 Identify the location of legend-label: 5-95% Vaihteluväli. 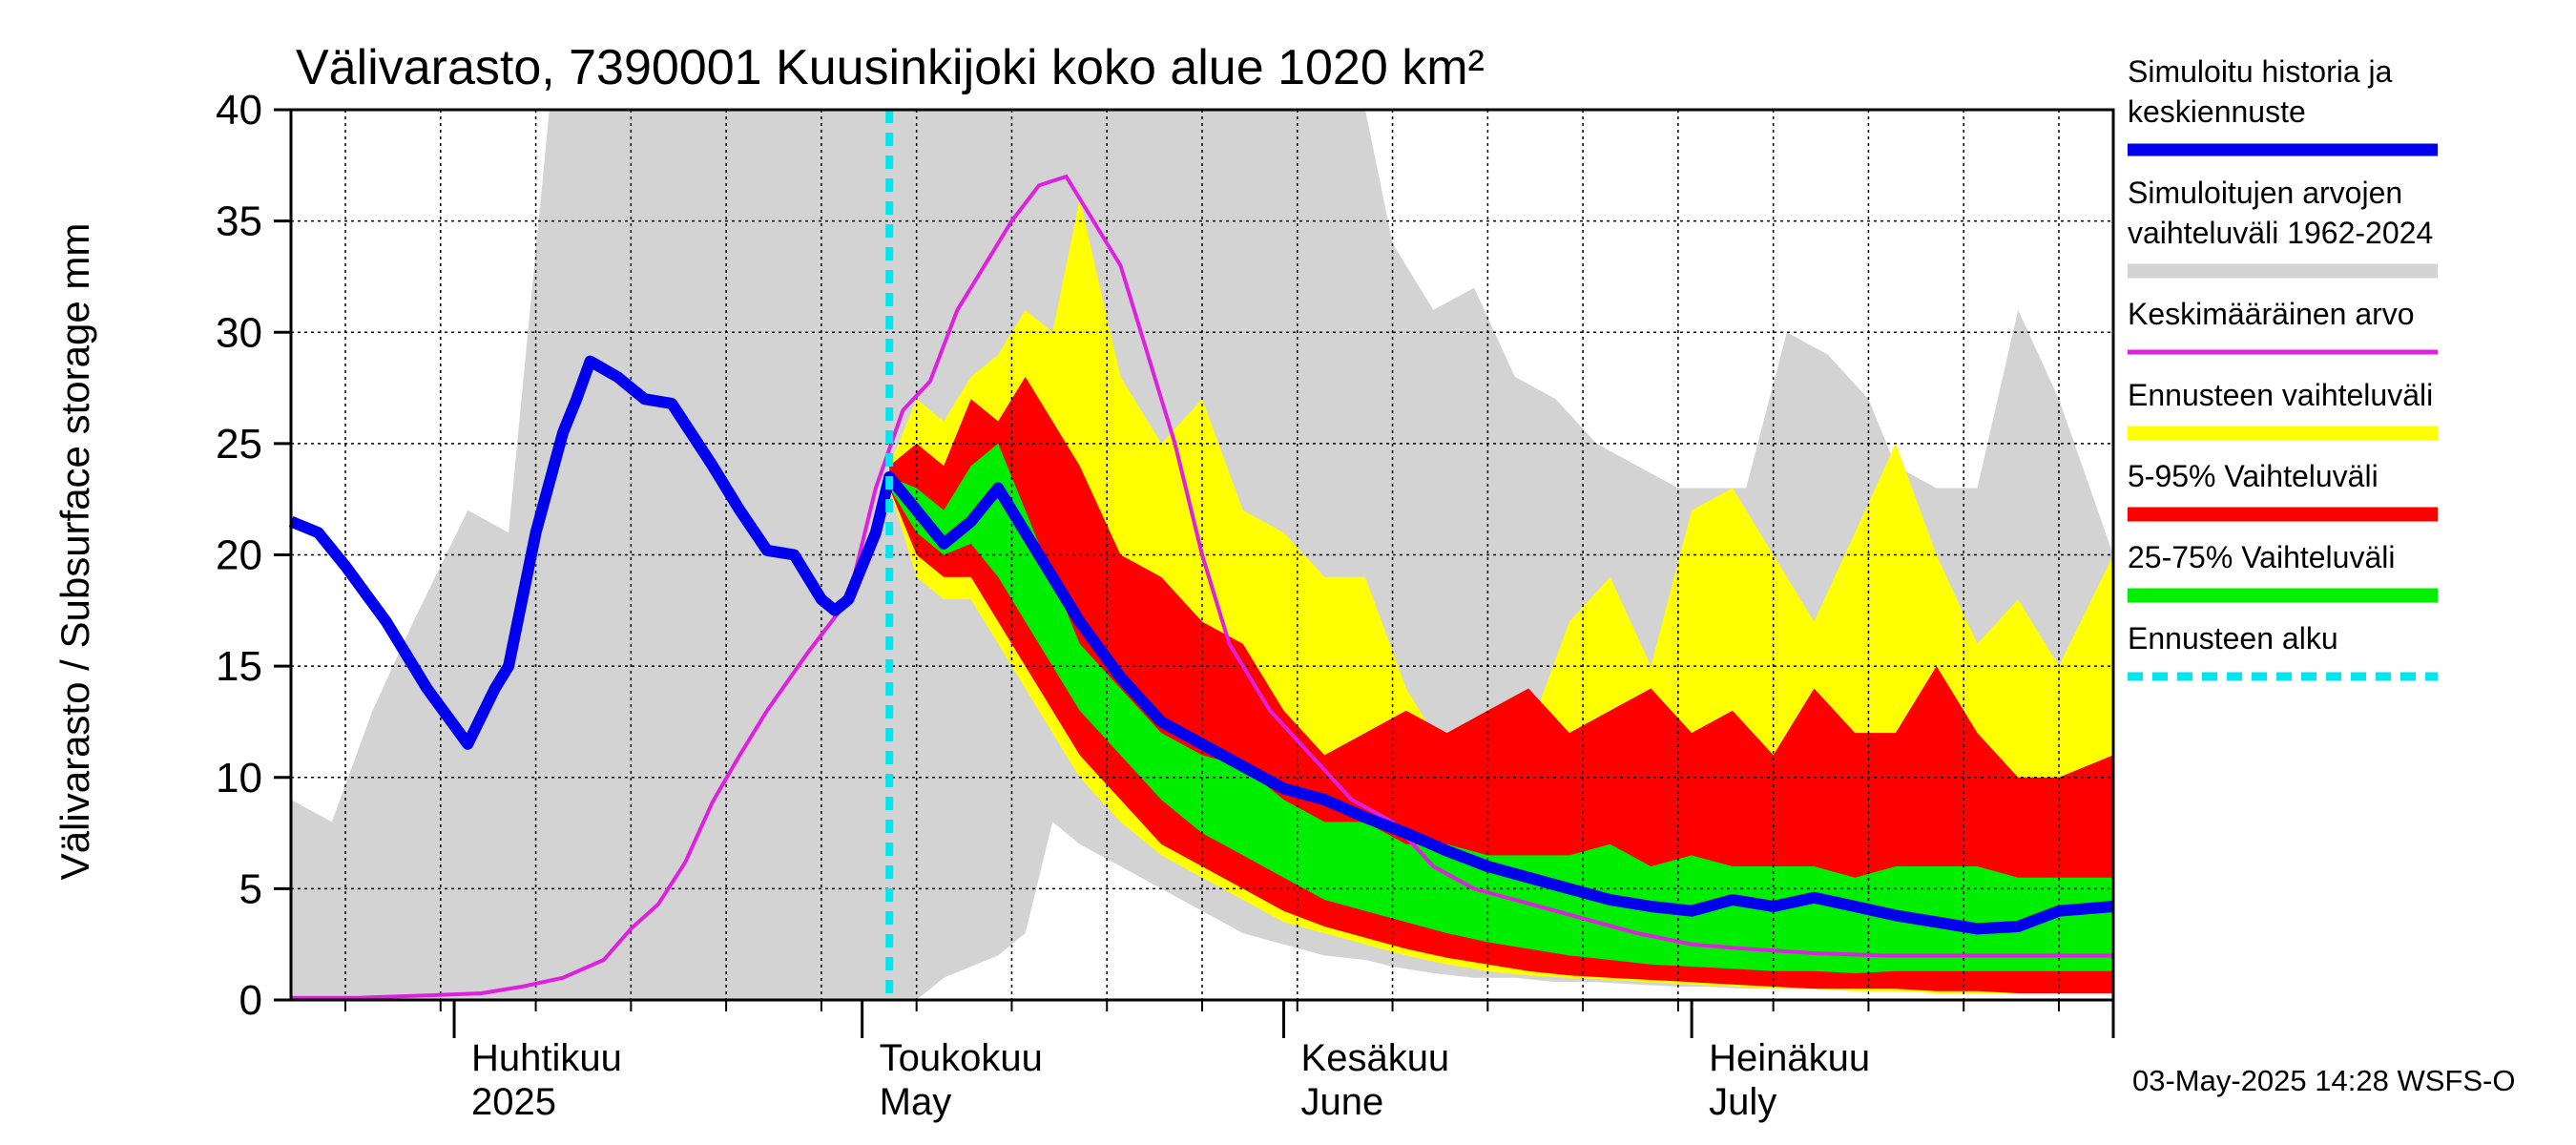
(2253, 476).